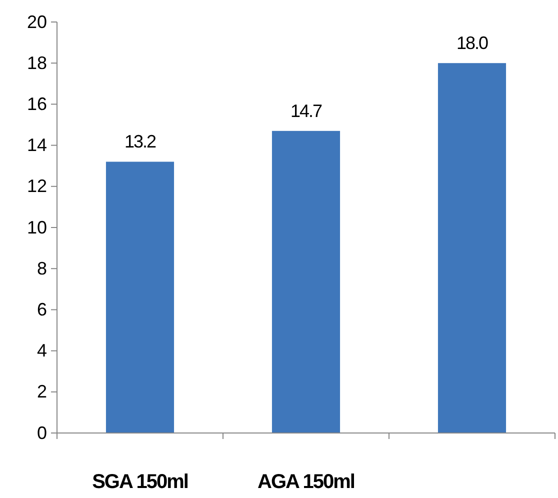 This screenshot has width=558, height=498. I want to click on data-label: 18.0, so click(472, 43).